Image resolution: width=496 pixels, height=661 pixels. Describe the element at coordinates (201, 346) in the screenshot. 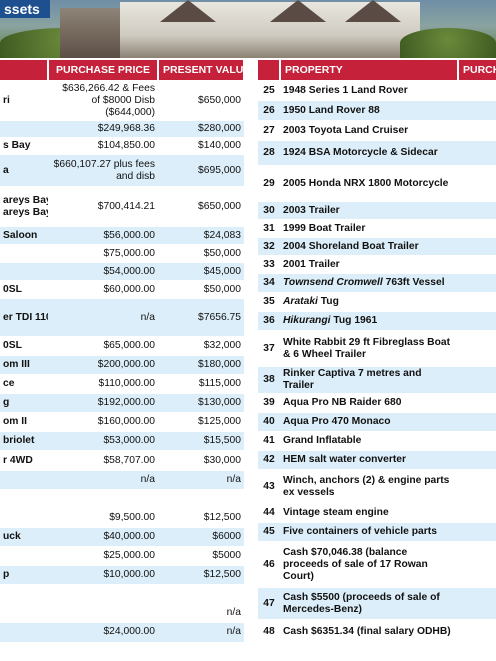

I see `cell-present-value: $32,000` at that location.